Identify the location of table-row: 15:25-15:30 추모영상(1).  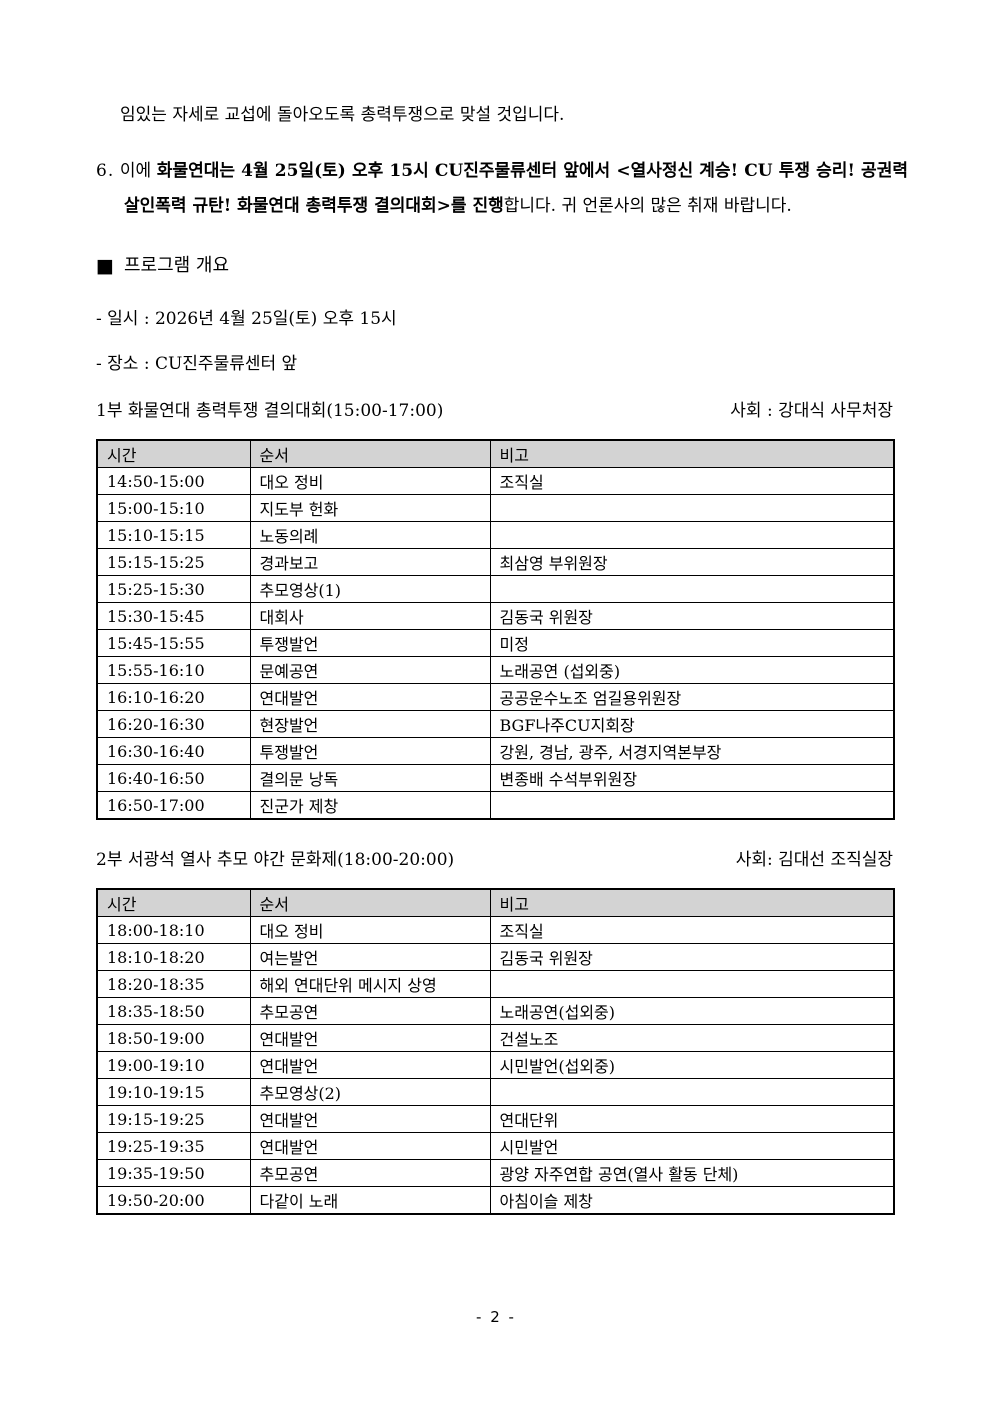
(495, 589).